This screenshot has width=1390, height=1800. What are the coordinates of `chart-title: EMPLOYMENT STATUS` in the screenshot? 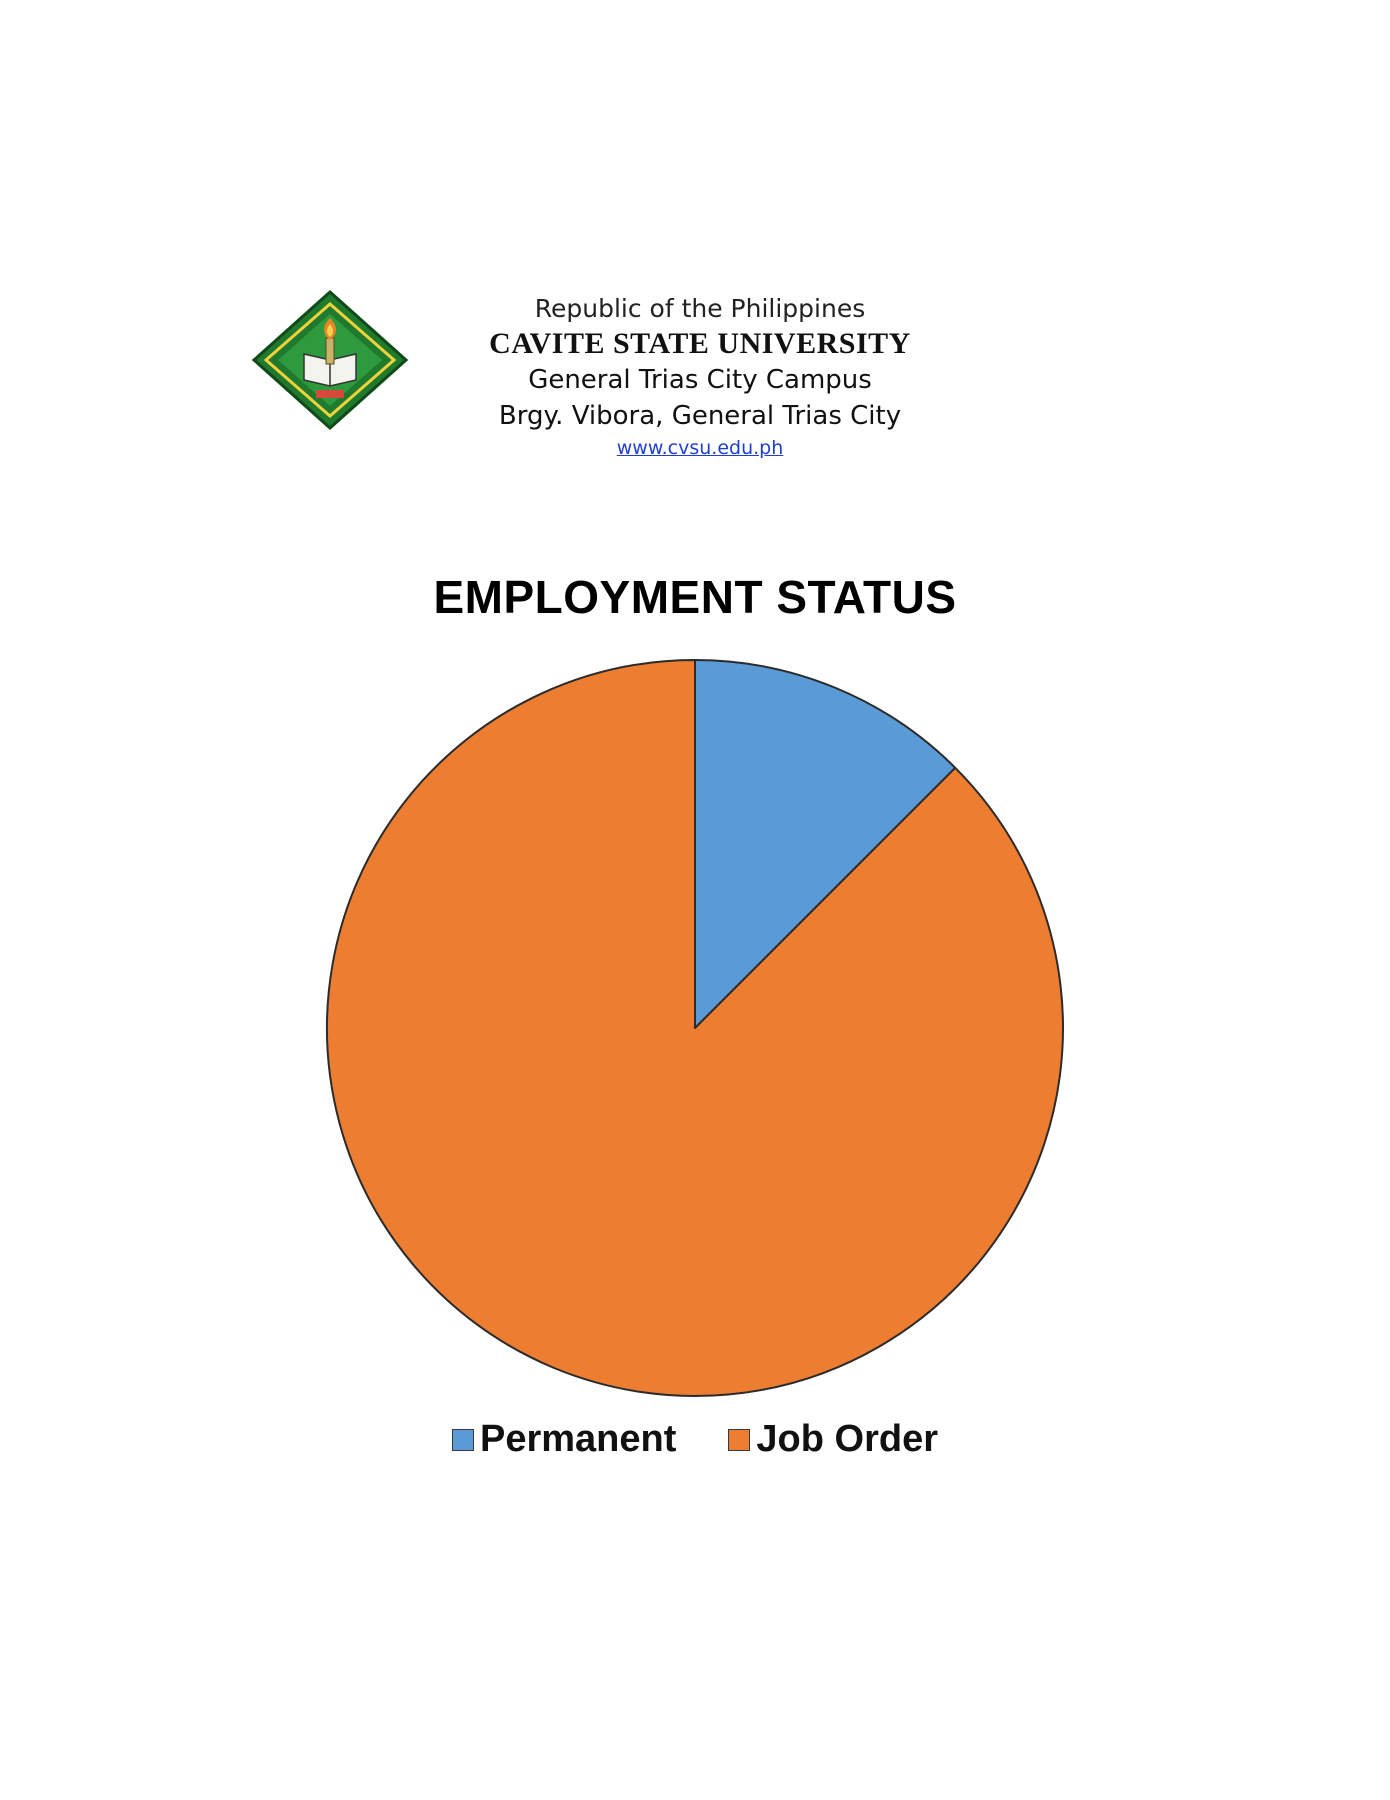 It's located at (695, 597).